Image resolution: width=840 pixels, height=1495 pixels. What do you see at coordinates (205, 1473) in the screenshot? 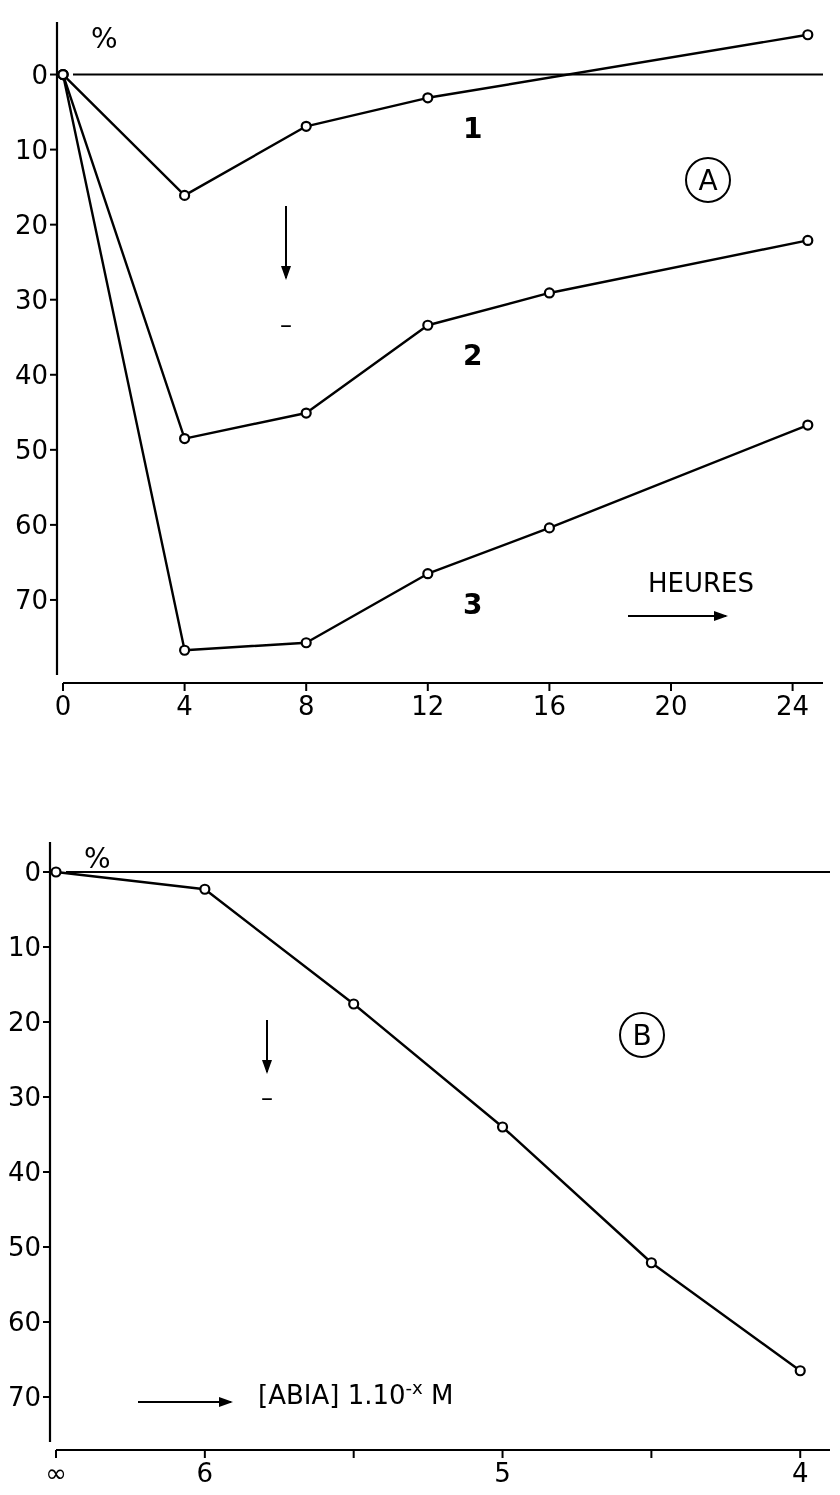
I see `x-tick-label: 6` at bounding box center [205, 1473].